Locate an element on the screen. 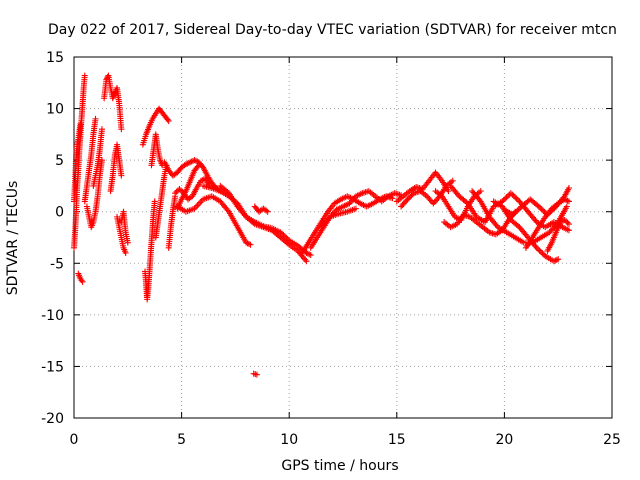  x-tick-label: 25 is located at coordinates (612, 440).